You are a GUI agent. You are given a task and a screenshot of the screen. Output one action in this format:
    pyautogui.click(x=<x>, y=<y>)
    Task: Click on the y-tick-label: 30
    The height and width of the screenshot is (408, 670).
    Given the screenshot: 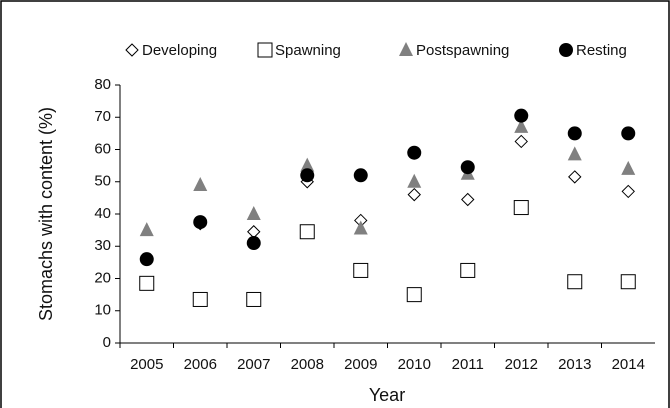 What is the action you would take?
    pyautogui.click(x=102, y=245)
    